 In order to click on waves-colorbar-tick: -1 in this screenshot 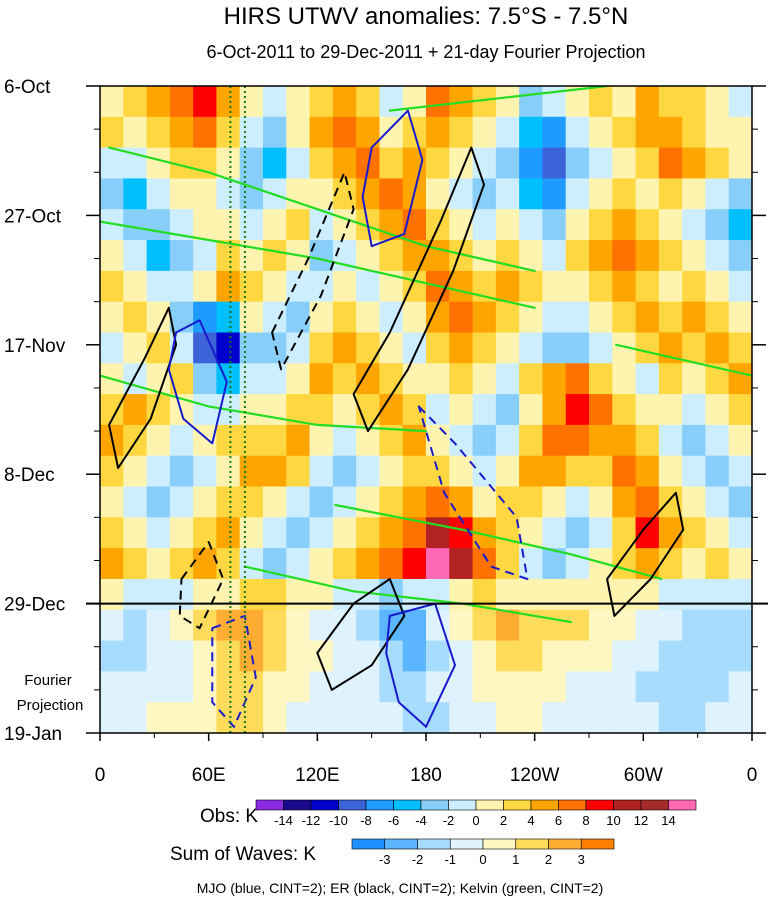, I will do `click(450, 859)`.